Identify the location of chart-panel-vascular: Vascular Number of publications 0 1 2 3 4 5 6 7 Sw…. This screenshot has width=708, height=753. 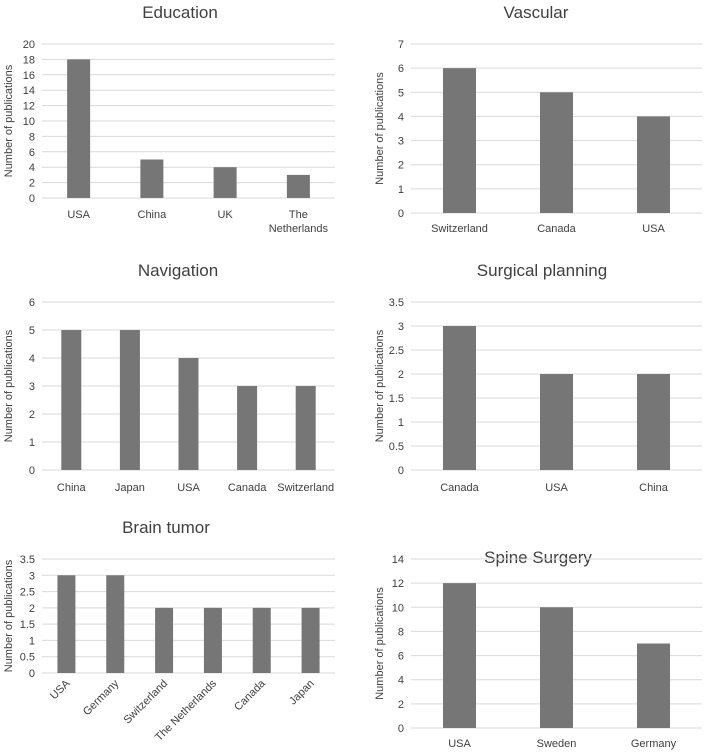
(538, 119).